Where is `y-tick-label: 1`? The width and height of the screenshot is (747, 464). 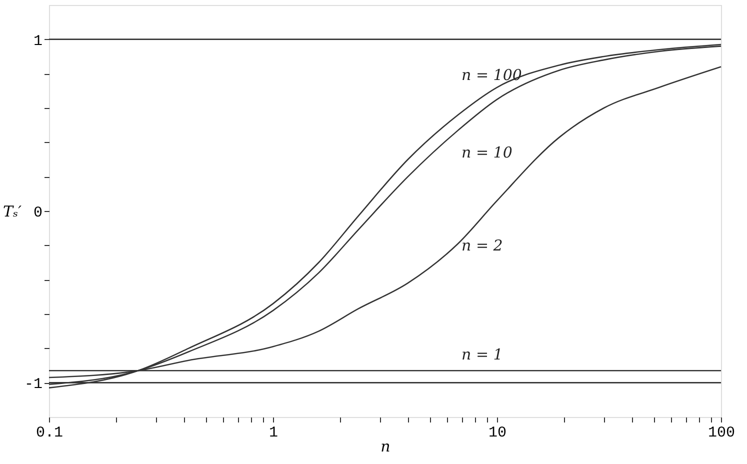 y-tick-label: 1 is located at coordinates (37, 41).